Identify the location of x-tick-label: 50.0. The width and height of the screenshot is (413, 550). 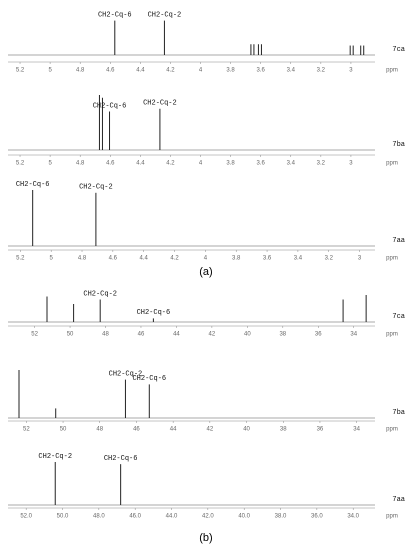
(63, 517).